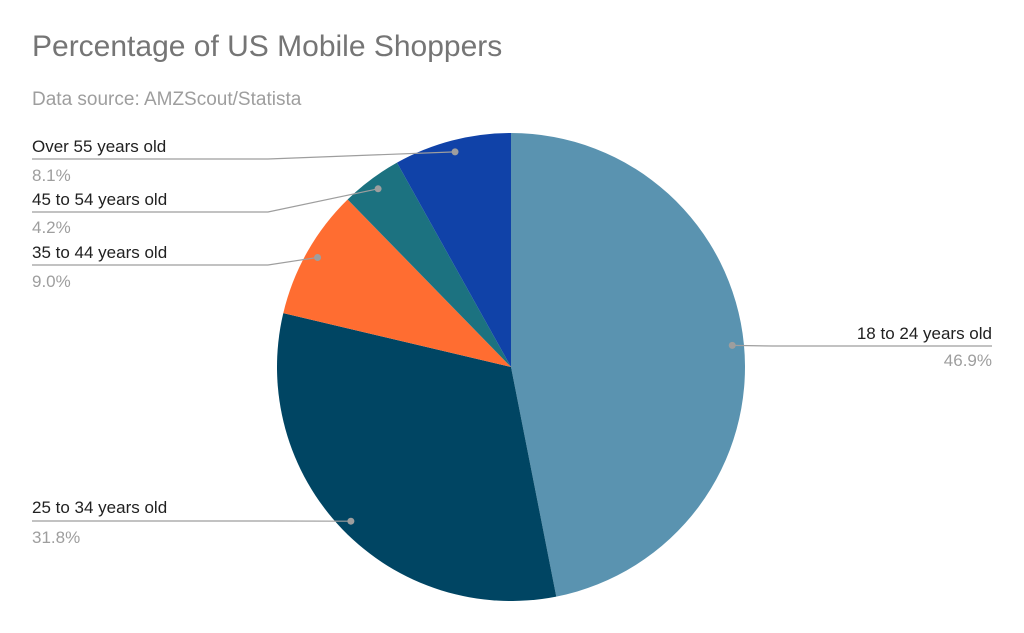 The image size is (1024, 633). Describe the element at coordinates (56, 537) in the screenshot. I see `slice-label-value: 31.8%` at that location.